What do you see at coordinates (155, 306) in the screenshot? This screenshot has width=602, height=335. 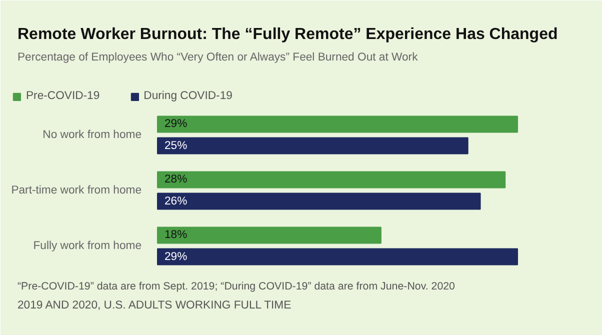 I see `text: 2019 AND 2020, U.S. ADULTS WORKING FULL TIME` at bounding box center [155, 306].